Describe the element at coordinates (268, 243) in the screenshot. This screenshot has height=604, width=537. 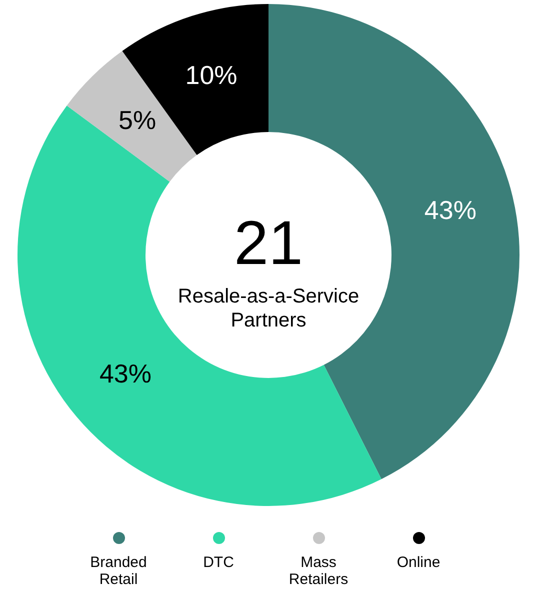
I see `text: 21` at that location.